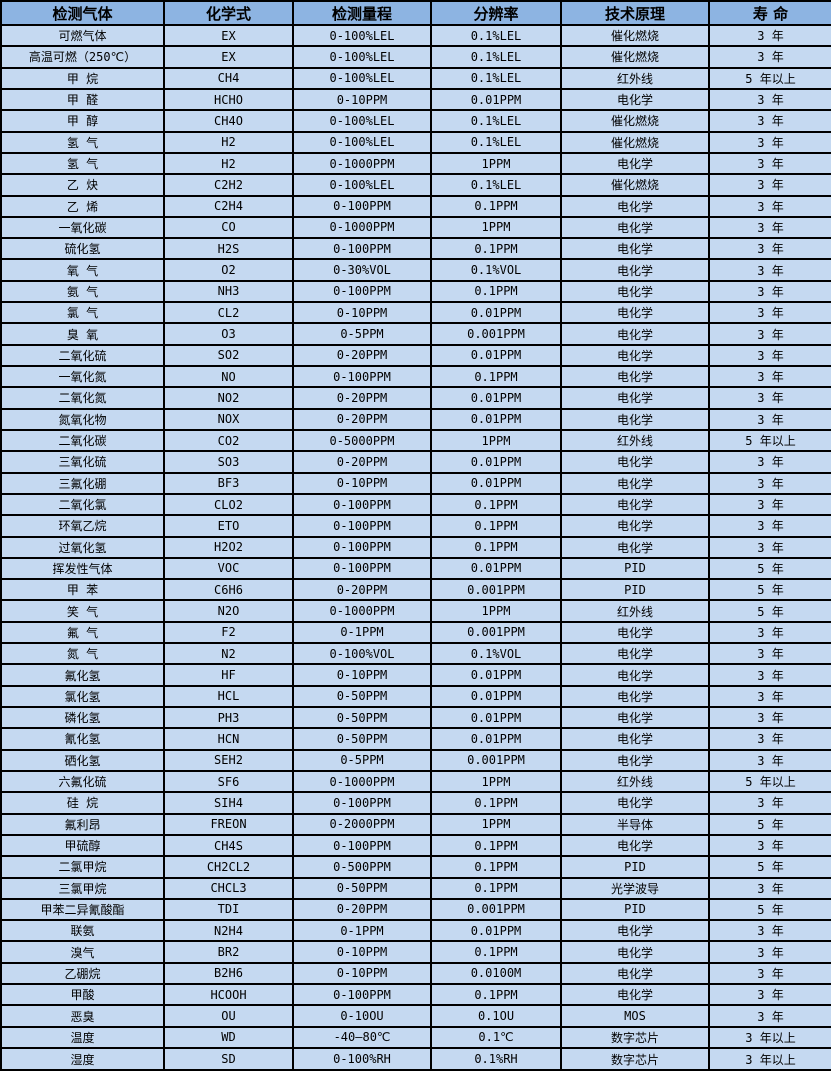  Describe the element at coordinates (415, 909) in the screenshot. I see `table-row: 甲苯二异氰酸酯 TDI 0-20PPM 0.001PPM PID 5 年` at that location.